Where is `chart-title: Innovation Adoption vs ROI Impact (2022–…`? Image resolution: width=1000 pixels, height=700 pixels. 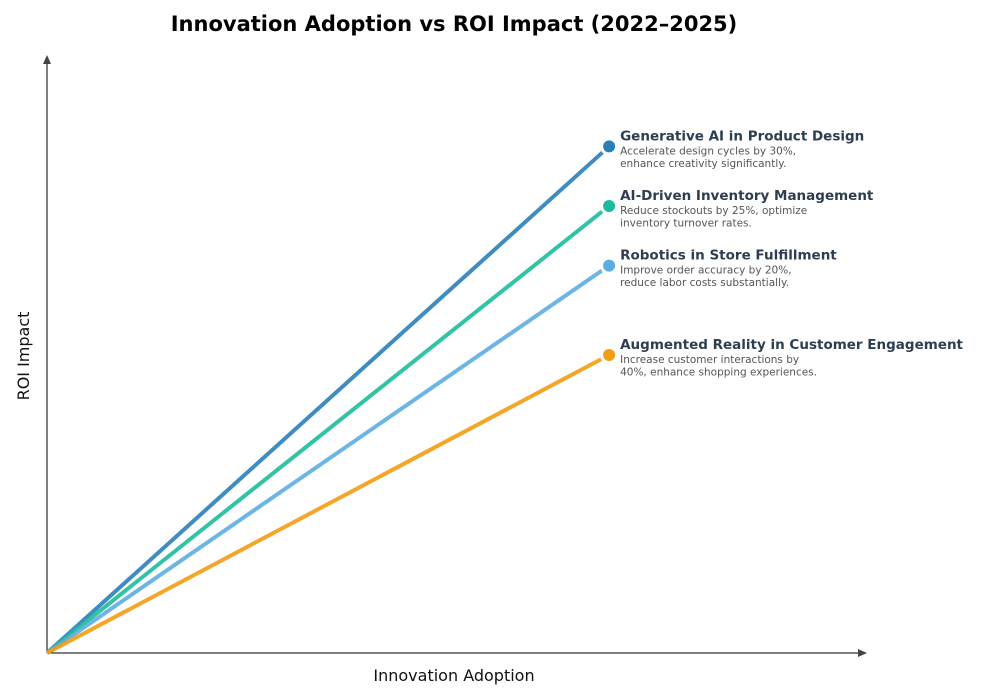 chart-title: Innovation Adoption vs ROI Impact (2022–… is located at coordinates (454, 24).